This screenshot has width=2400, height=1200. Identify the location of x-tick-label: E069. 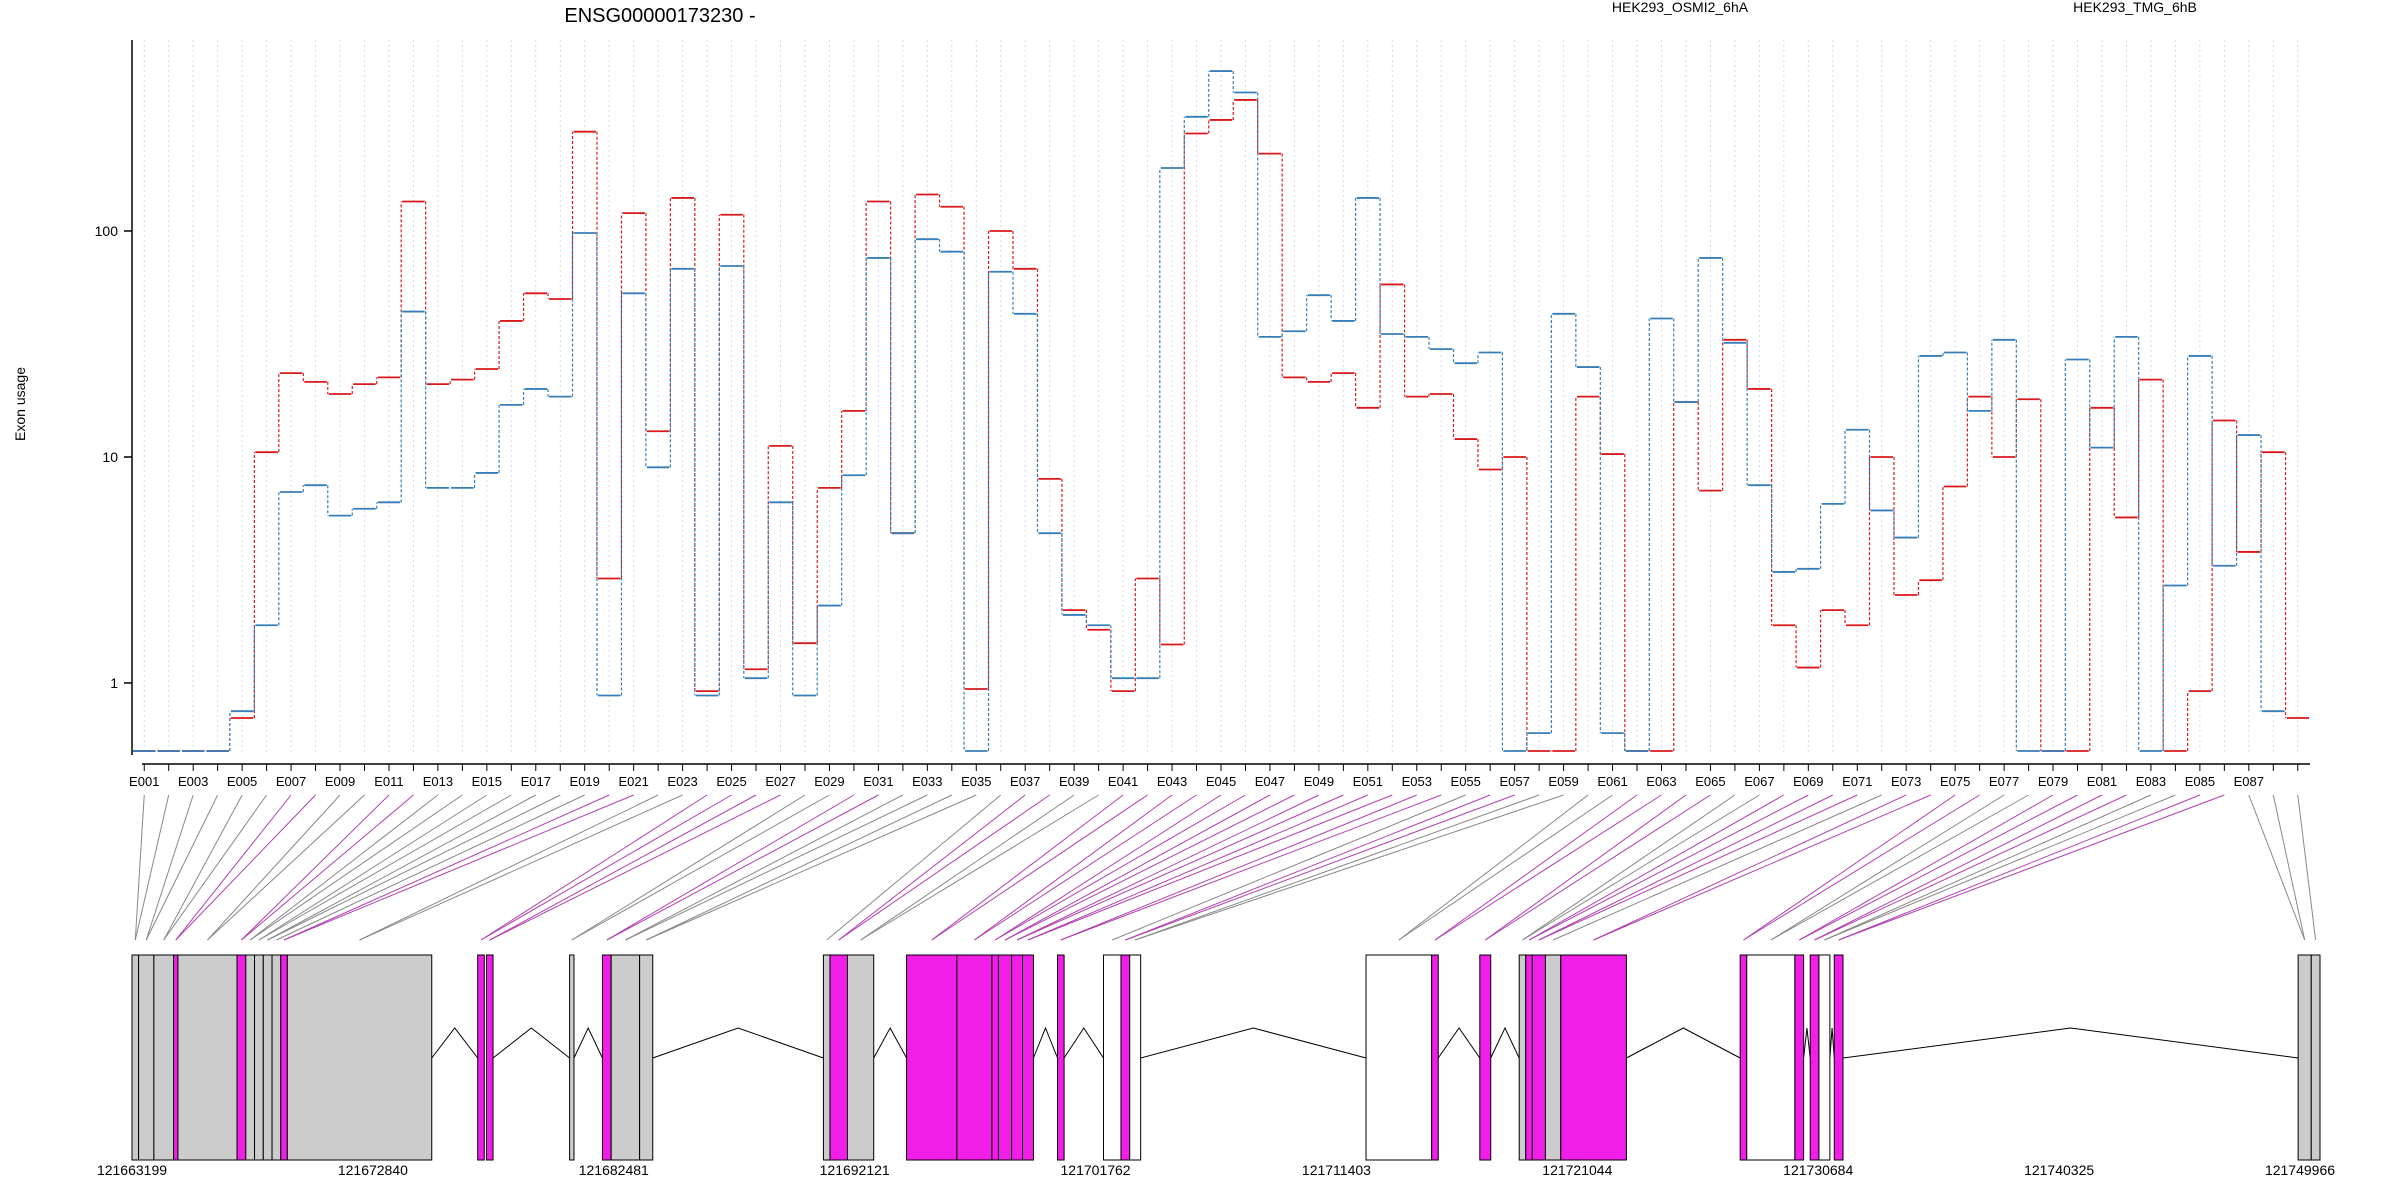
(1808, 781).